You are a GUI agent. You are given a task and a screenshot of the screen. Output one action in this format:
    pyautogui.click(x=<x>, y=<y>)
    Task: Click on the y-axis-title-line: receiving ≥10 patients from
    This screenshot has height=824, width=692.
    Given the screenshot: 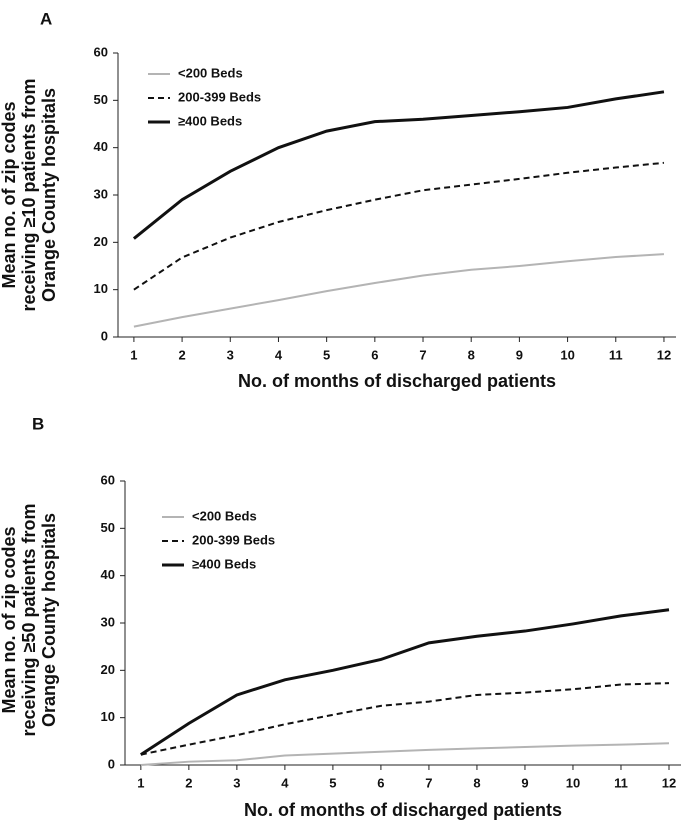 What is the action you would take?
    pyautogui.click(x=29, y=195)
    